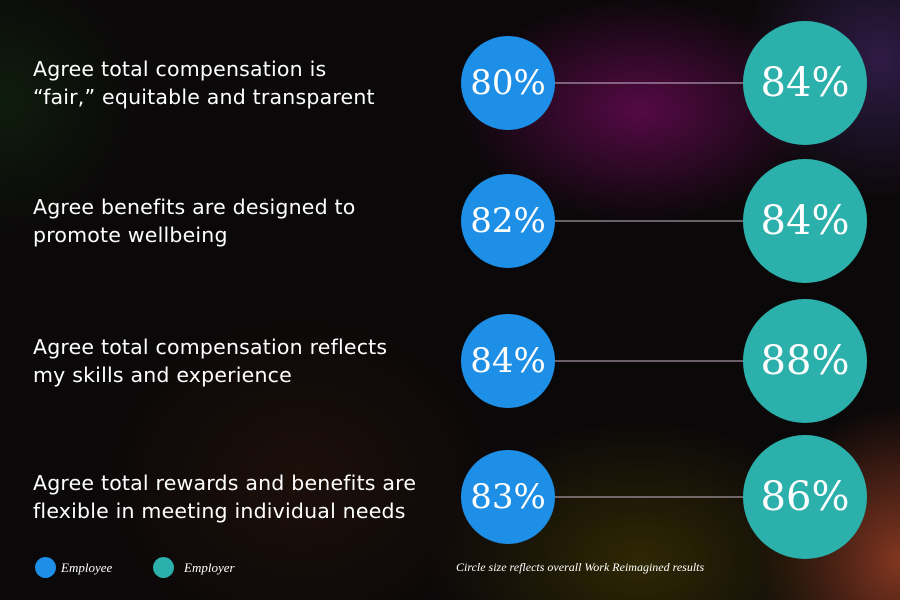 The image size is (900, 600). I want to click on legend-label: Employer, so click(209, 567).